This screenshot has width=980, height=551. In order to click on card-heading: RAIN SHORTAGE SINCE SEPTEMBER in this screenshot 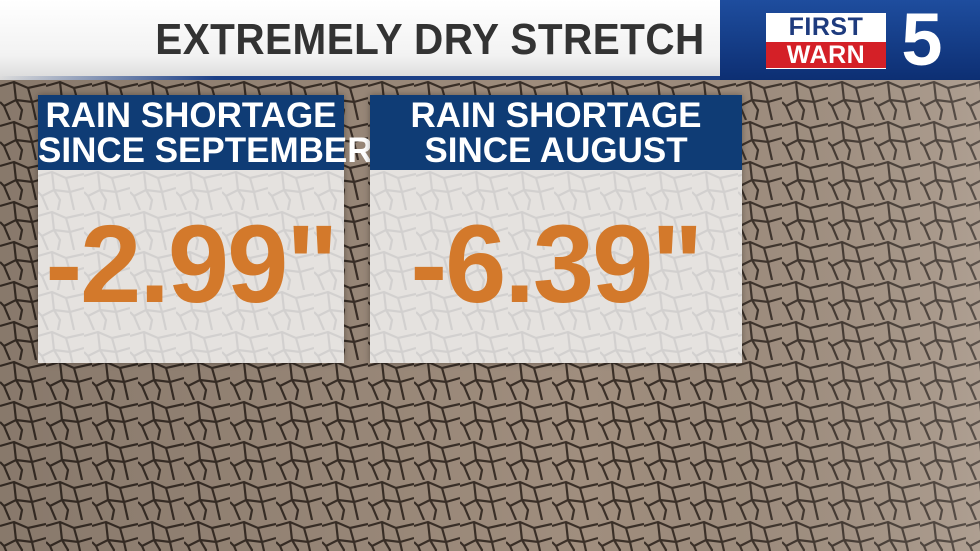, I will do `click(205, 132)`.